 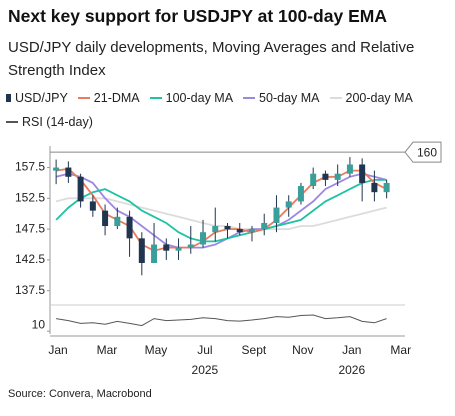 What do you see at coordinates (427, 152) in the screenshot?
I see `reference-label: 160` at bounding box center [427, 152].